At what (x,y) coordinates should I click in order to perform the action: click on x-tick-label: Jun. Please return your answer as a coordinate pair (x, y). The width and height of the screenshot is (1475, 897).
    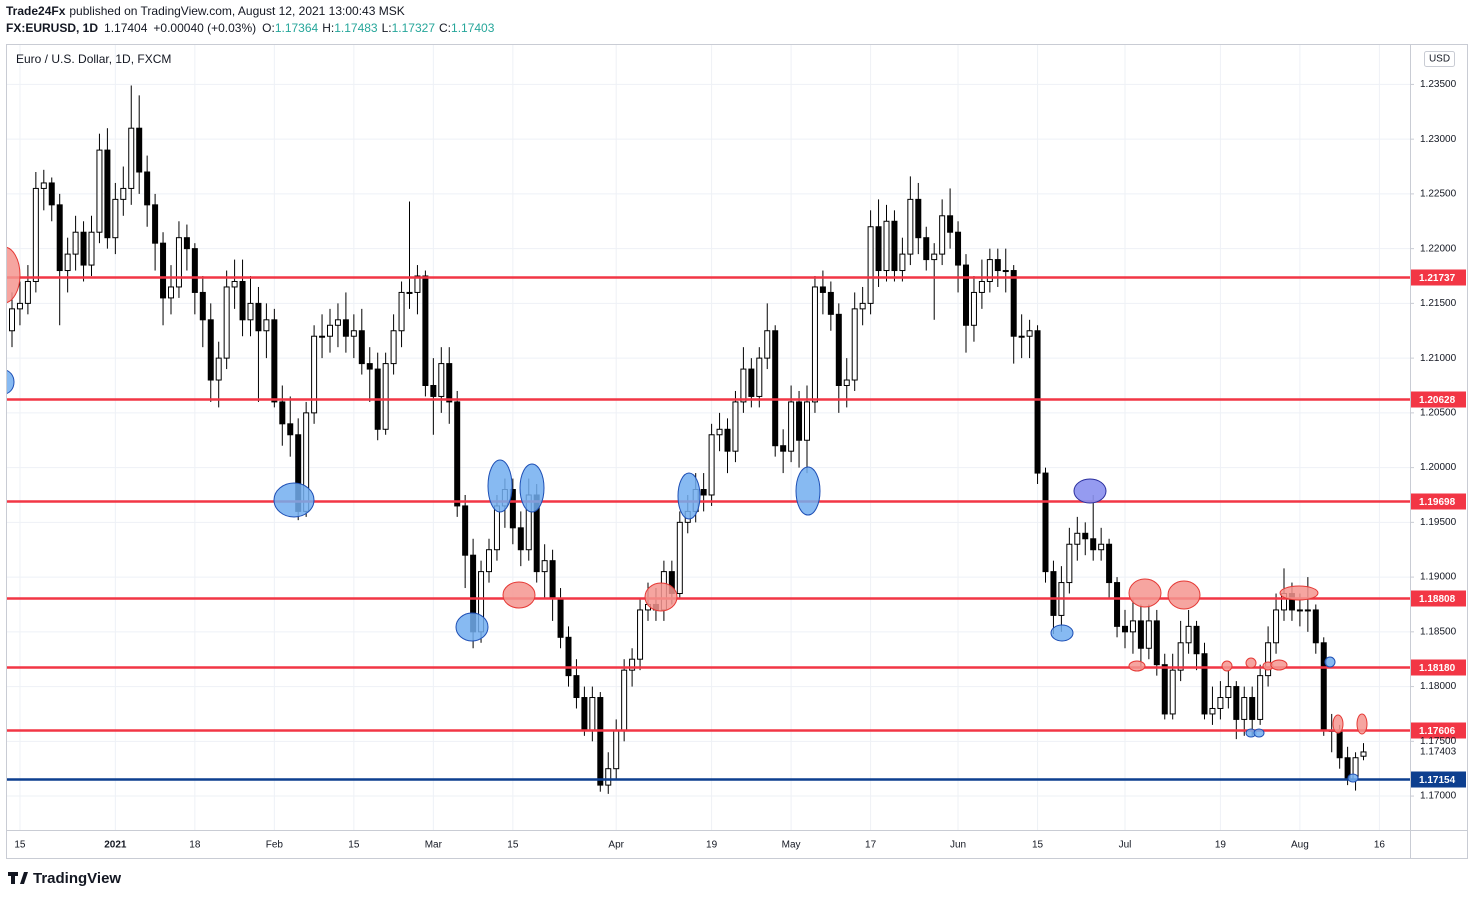
    Looking at the image, I should click on (958, 845).